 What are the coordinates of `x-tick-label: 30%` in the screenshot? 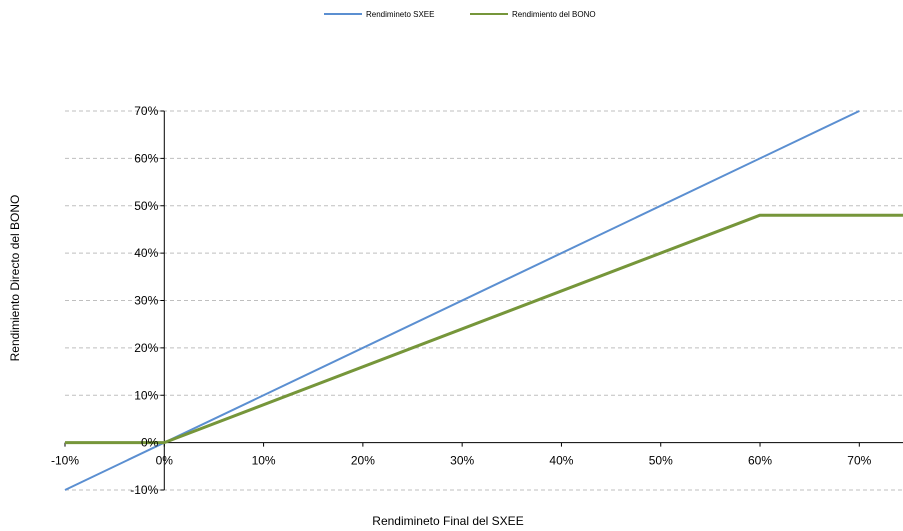 It's located at (462, 461).